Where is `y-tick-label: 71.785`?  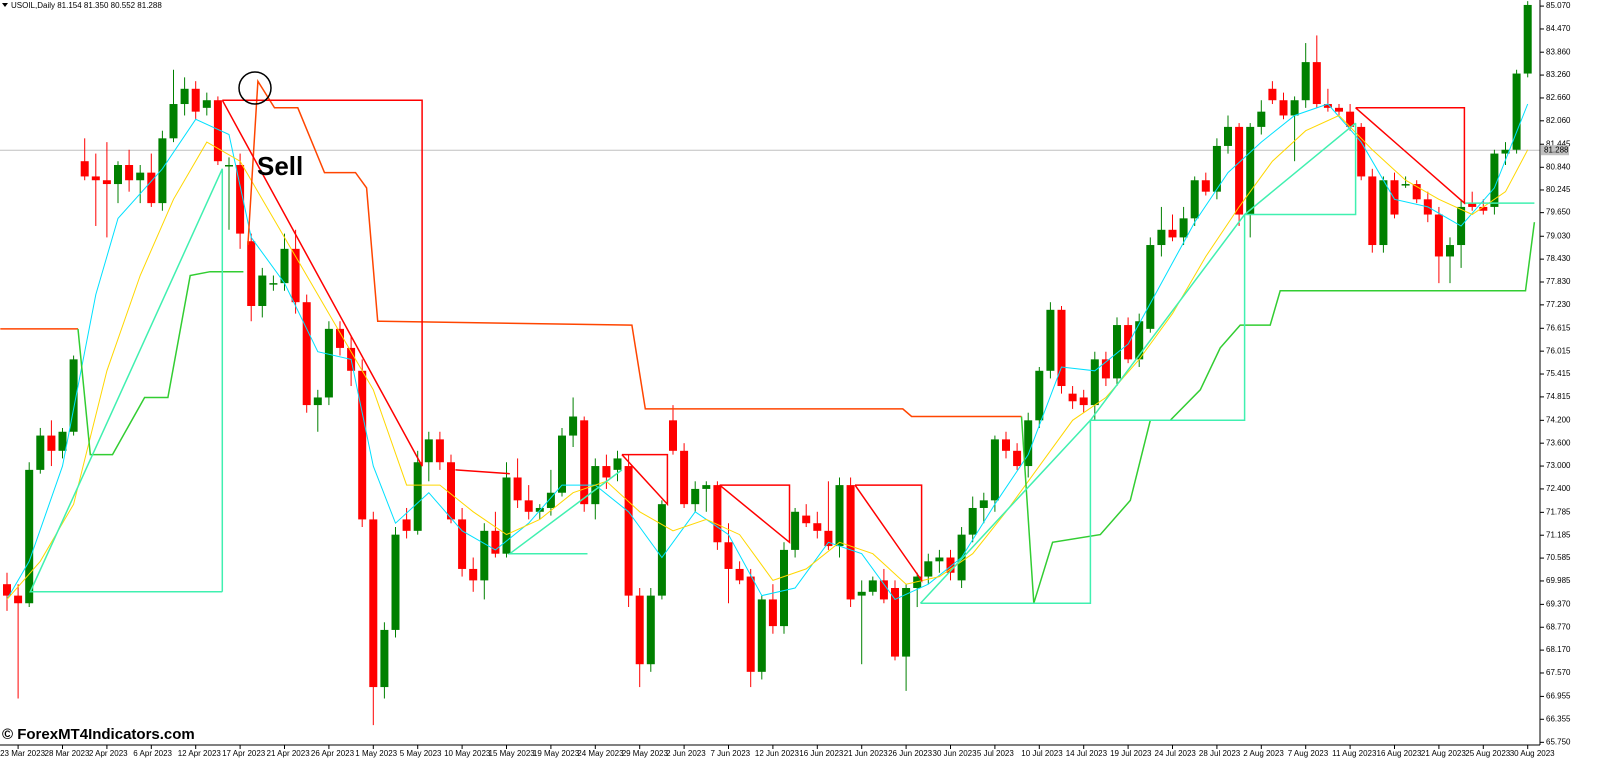
y-tick-label: 71.785 is located at coordinates (1558, 511).